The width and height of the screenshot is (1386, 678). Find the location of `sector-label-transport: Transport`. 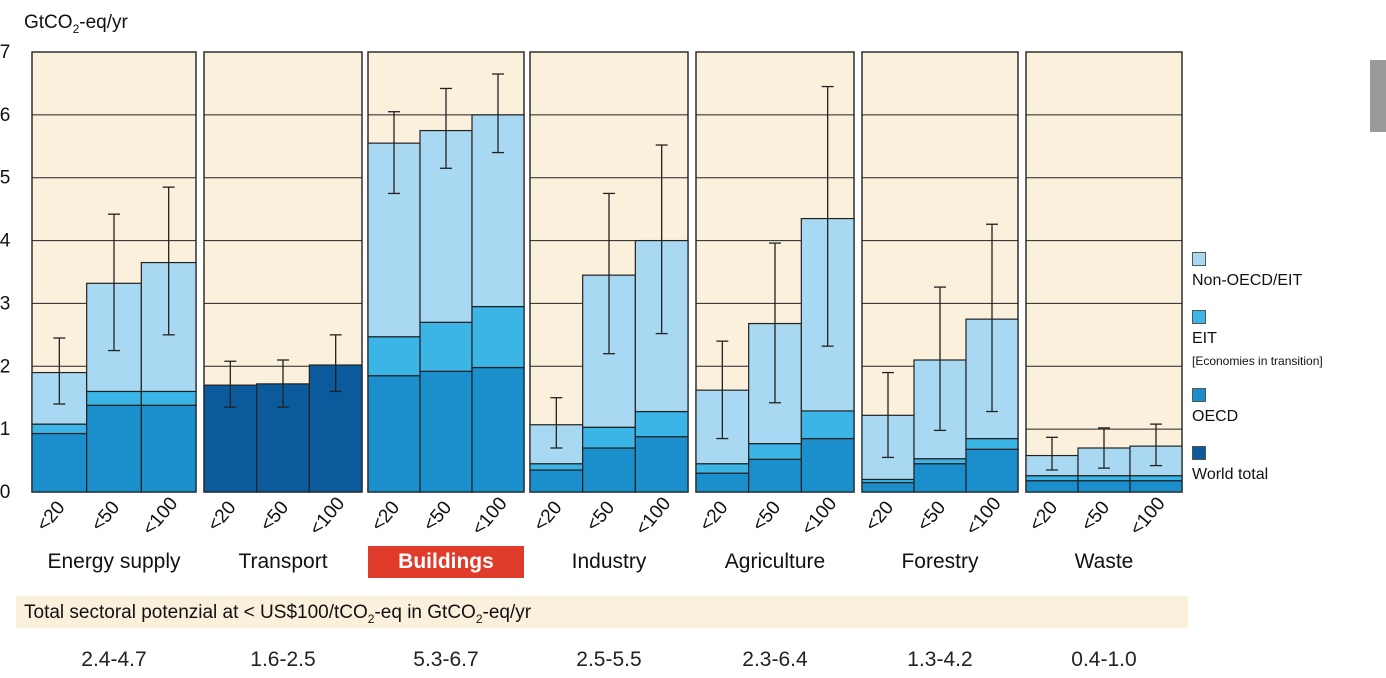

sector-label-transport: Transport is located at coordinates (283, 561).